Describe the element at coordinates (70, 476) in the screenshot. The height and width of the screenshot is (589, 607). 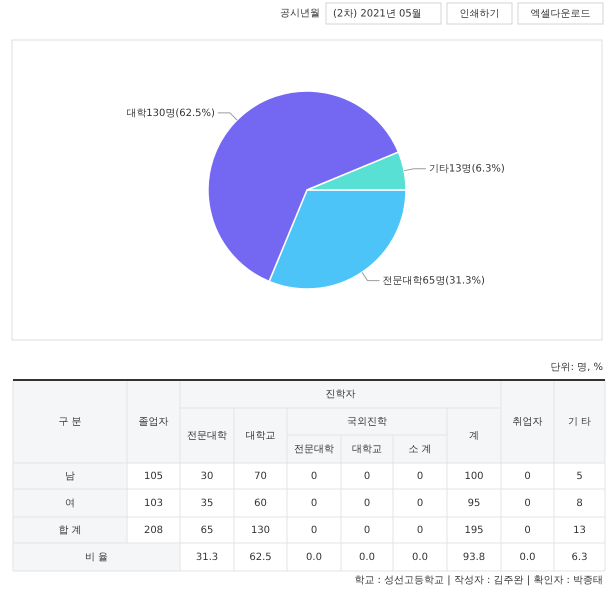
I see `text: 남` at that location.